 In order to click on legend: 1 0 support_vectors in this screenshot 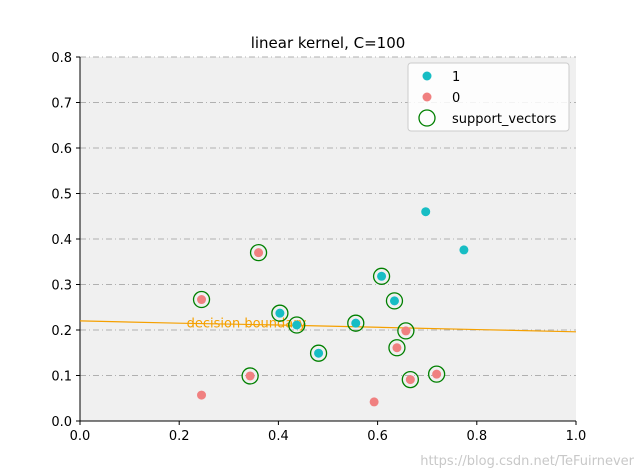, I will do `click(488, 97)`.